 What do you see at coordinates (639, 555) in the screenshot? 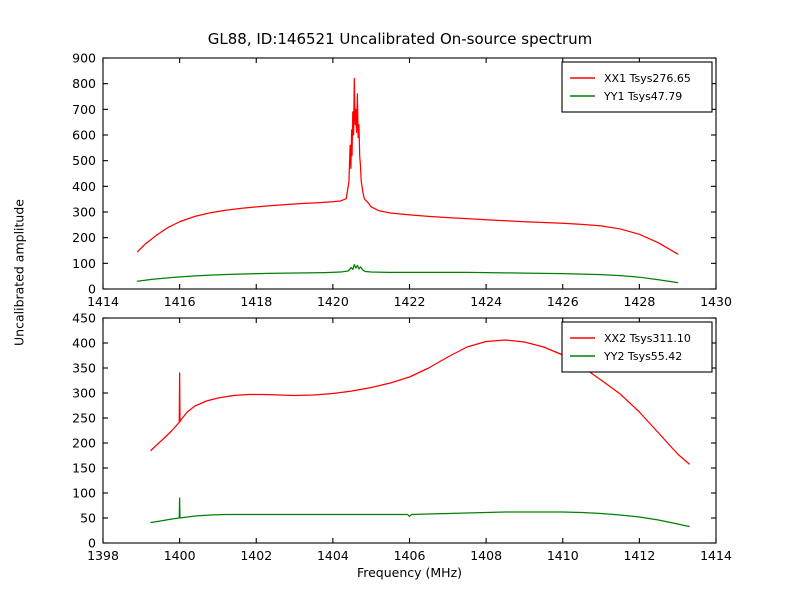
I see `x-tick-label: 1412` at bounding box center [639, 555].